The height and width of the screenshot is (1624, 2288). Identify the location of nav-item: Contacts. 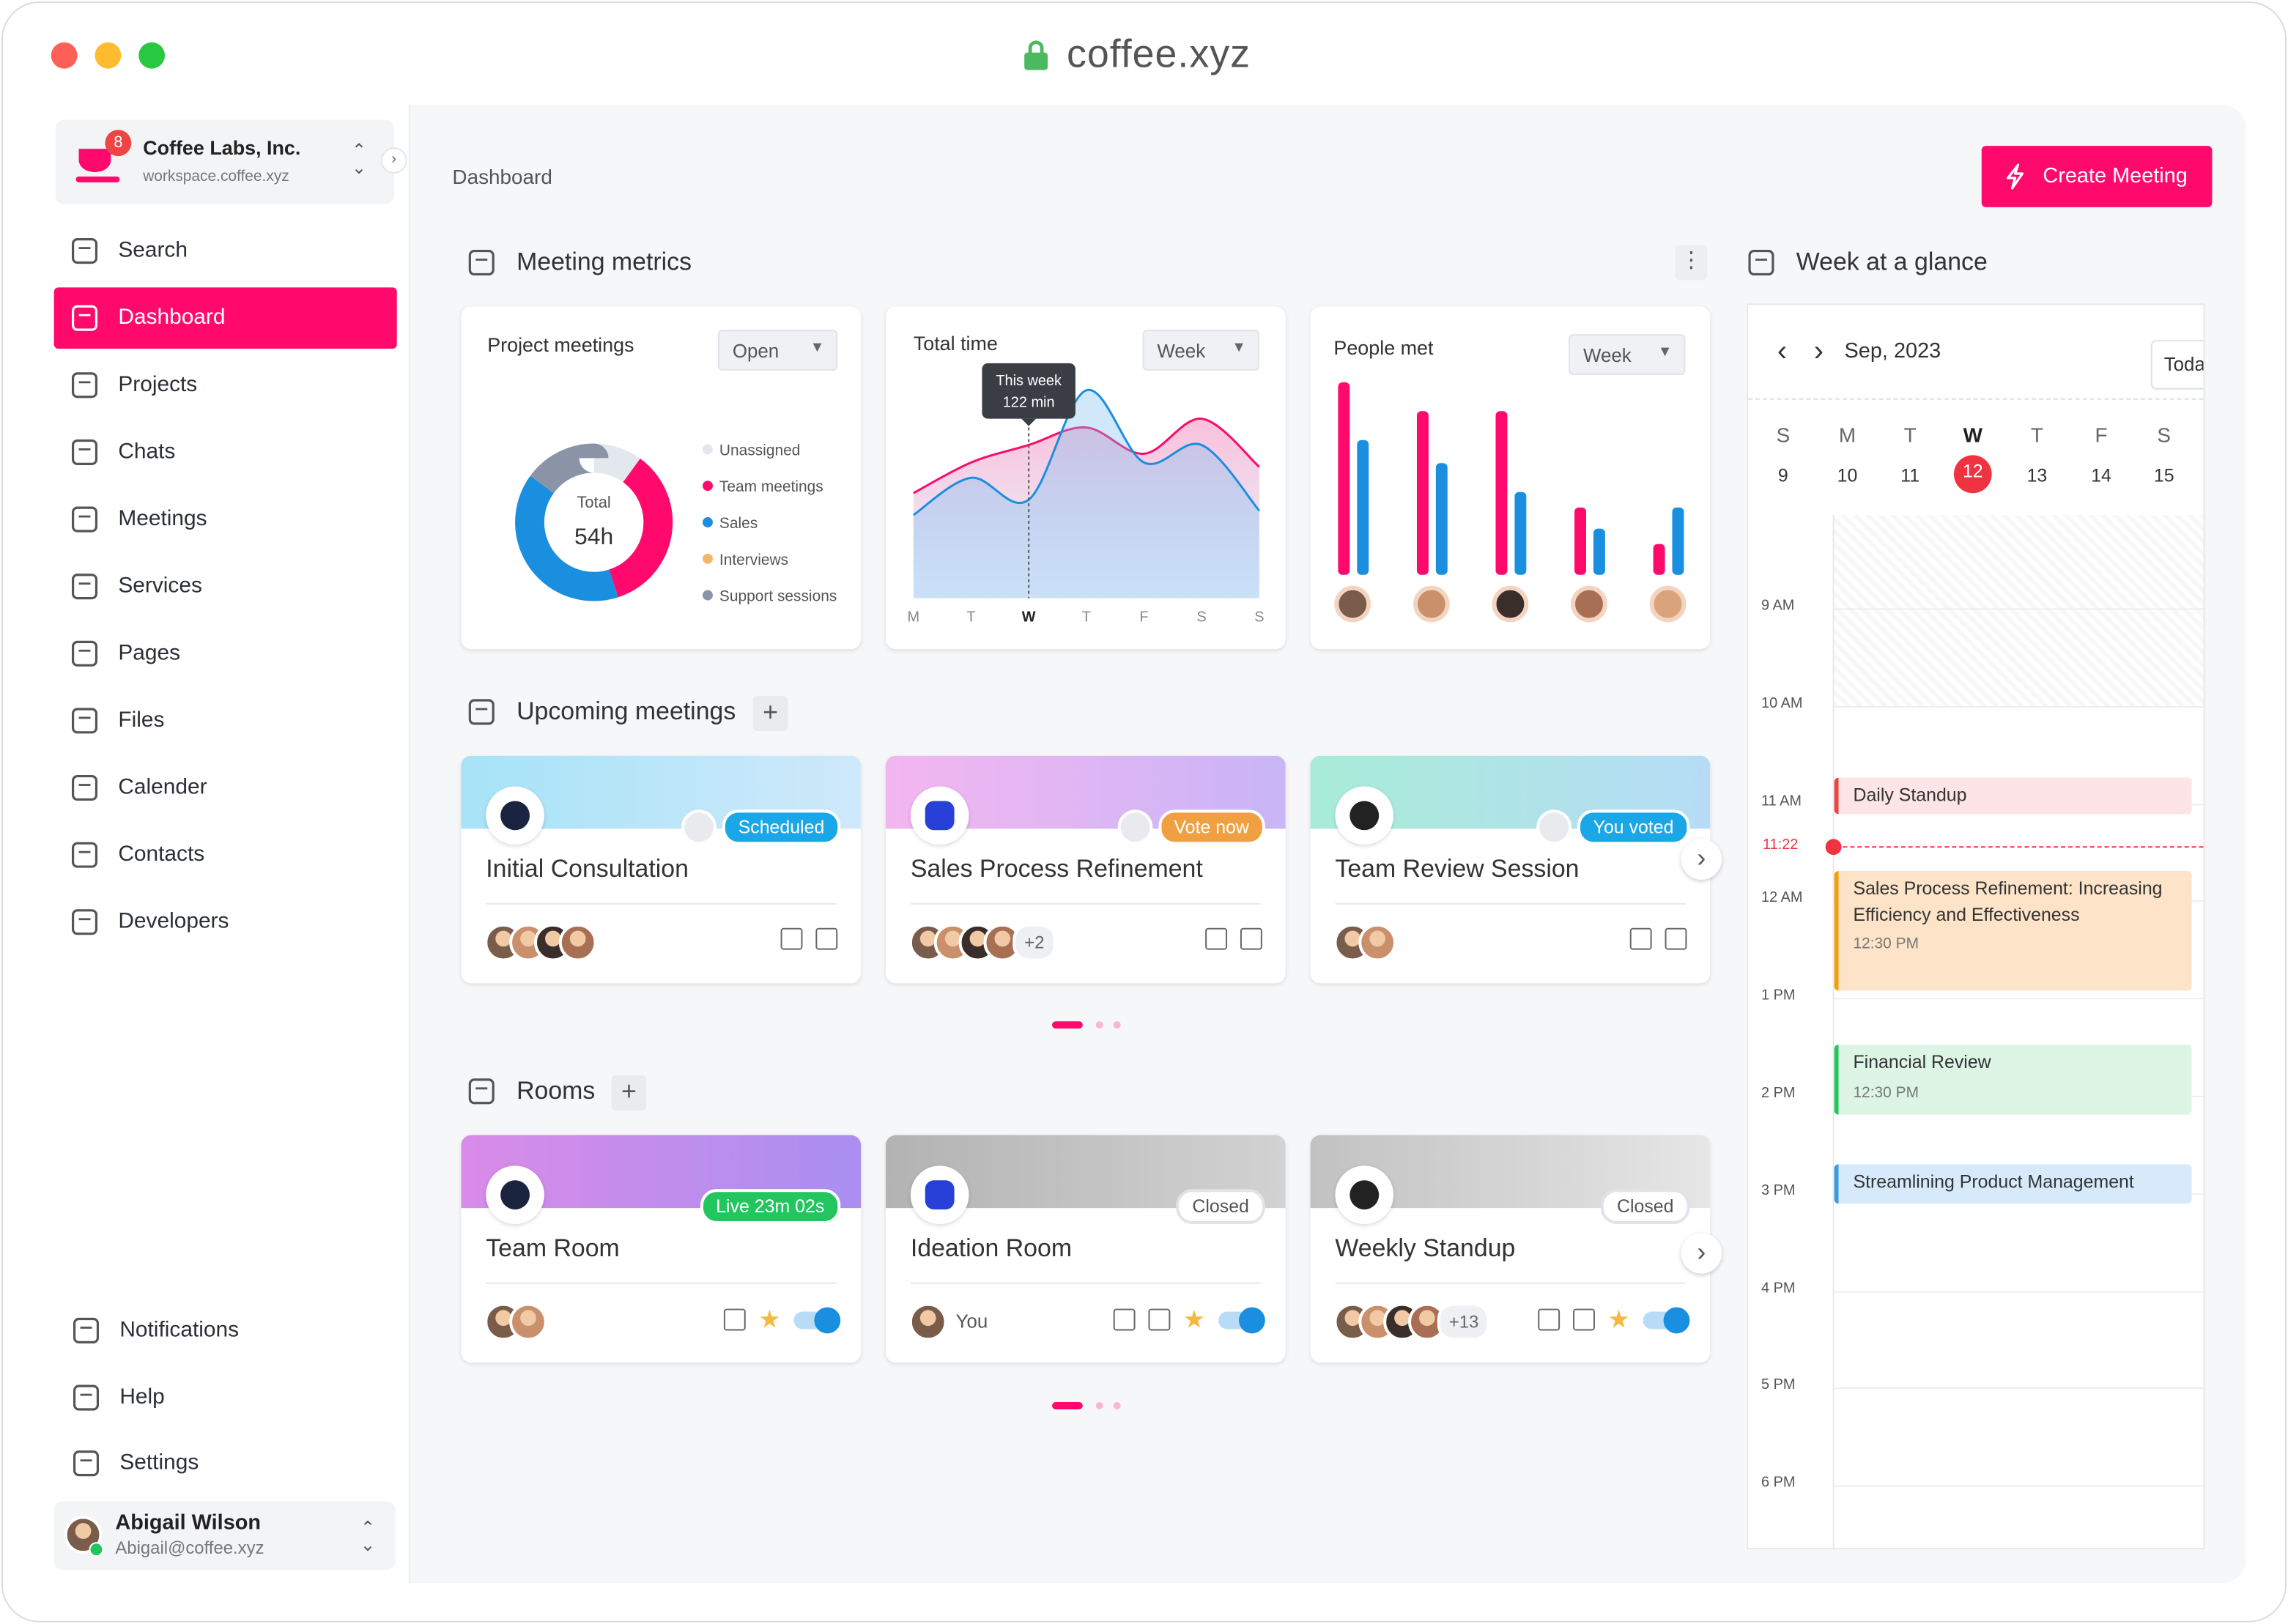
(162, 854).